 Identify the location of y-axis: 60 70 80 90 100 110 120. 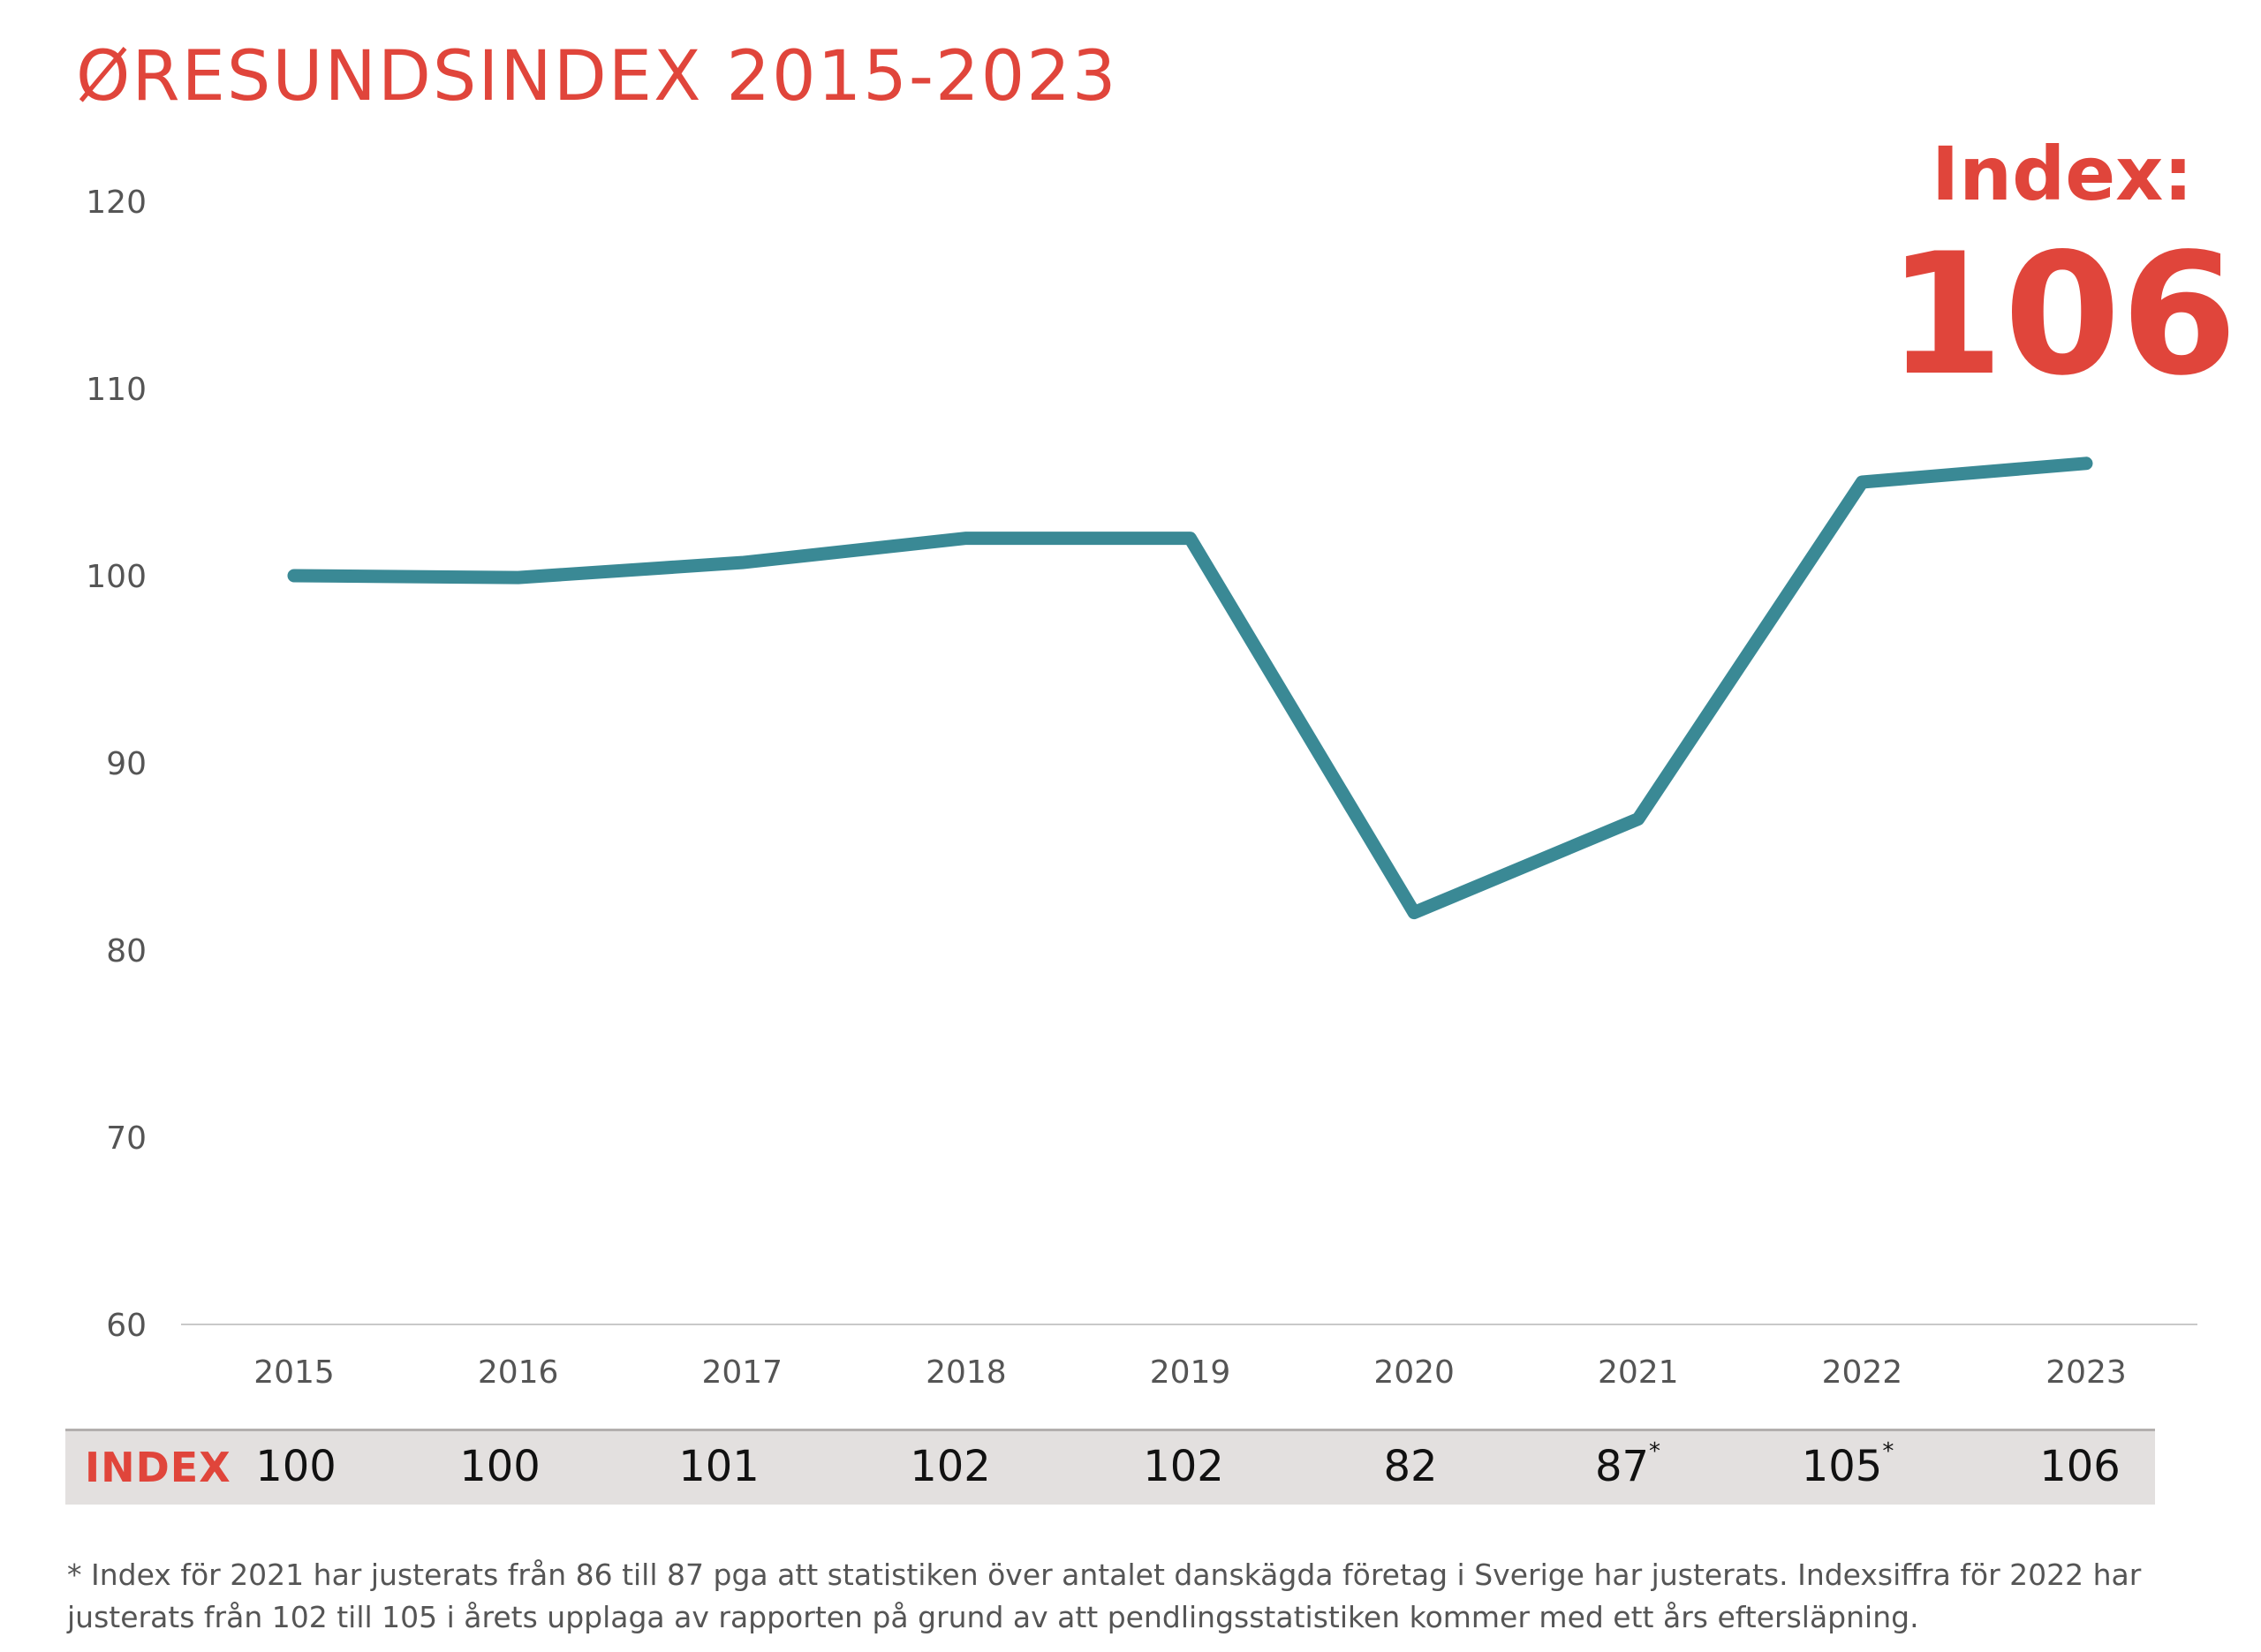
(116, 764).